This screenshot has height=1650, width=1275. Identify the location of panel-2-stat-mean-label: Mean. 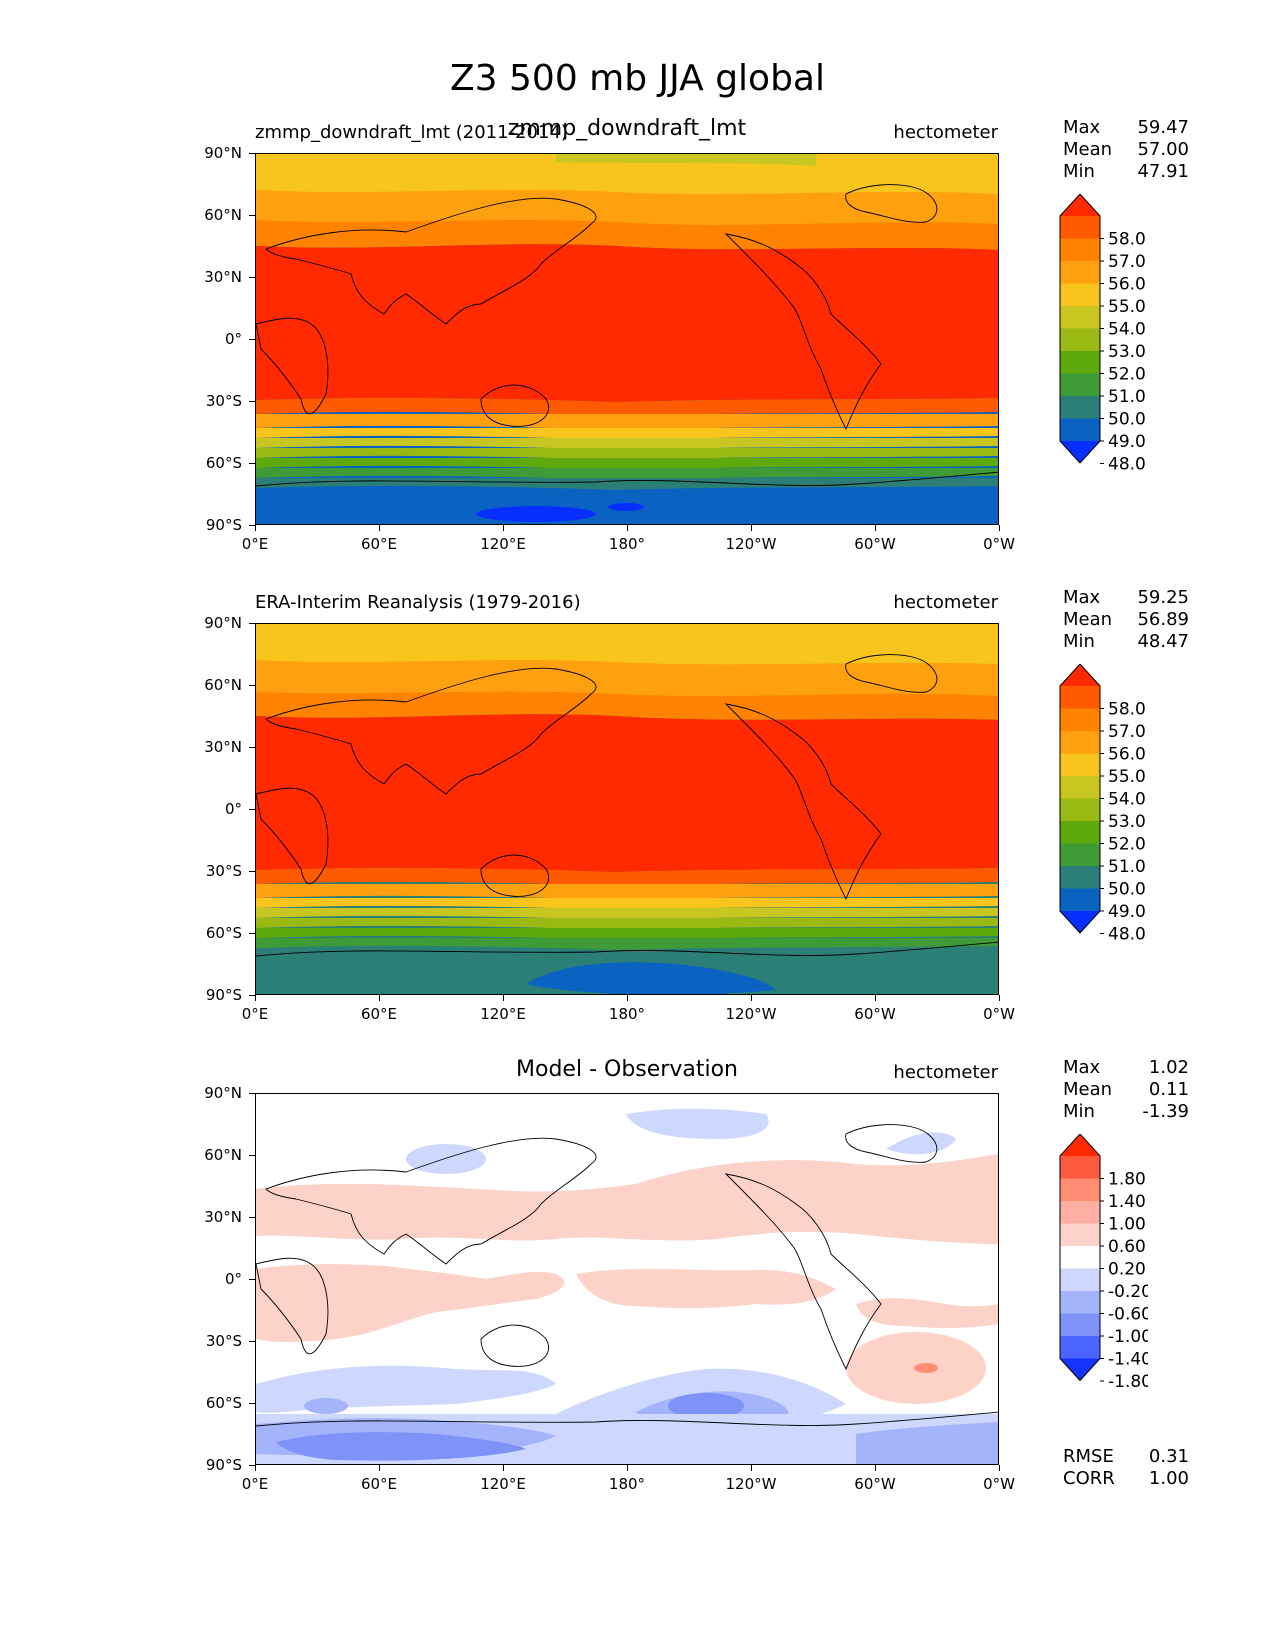
(1088, 619).